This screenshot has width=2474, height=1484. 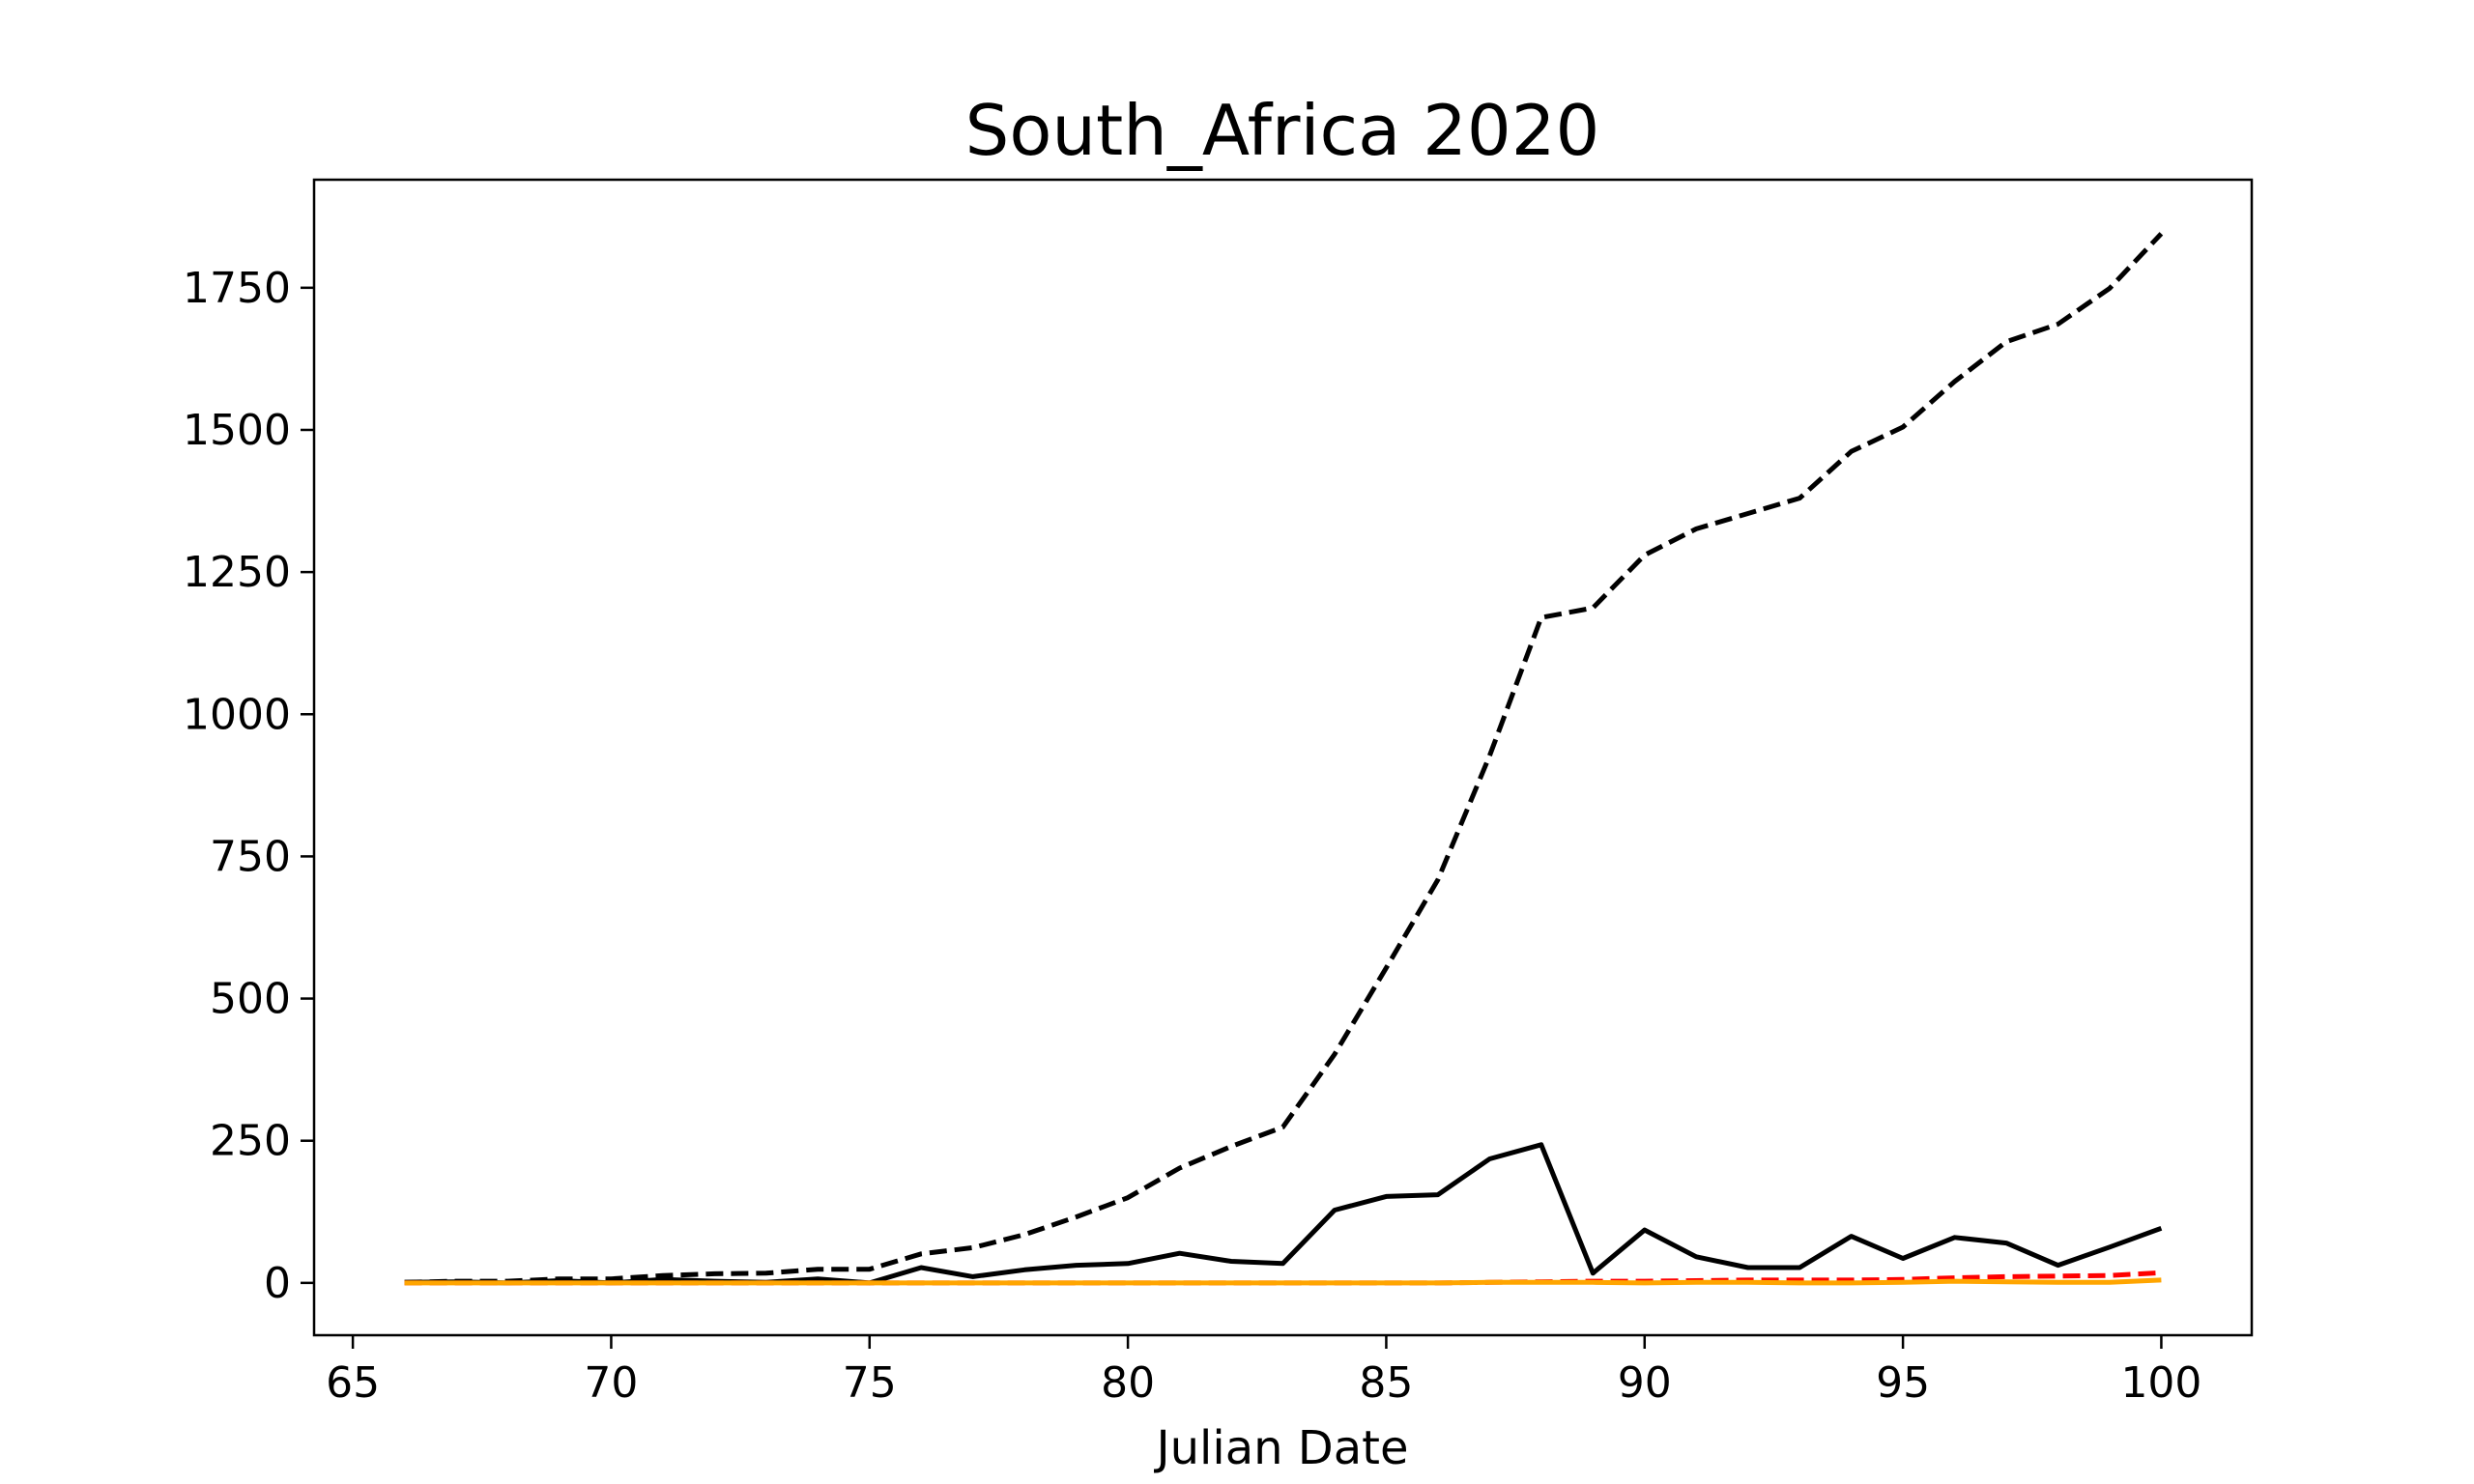 What do you see at coordinates (277, 1283) in the screenshot?
I see `y-tick-label: 0` at bounding box center [277, 1283].